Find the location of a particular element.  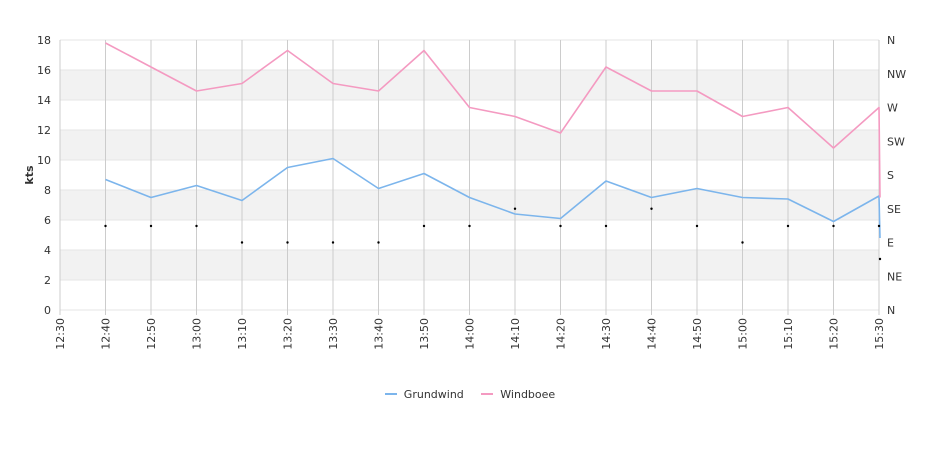

right-axis-label: E is located at coordinates (890, 243).